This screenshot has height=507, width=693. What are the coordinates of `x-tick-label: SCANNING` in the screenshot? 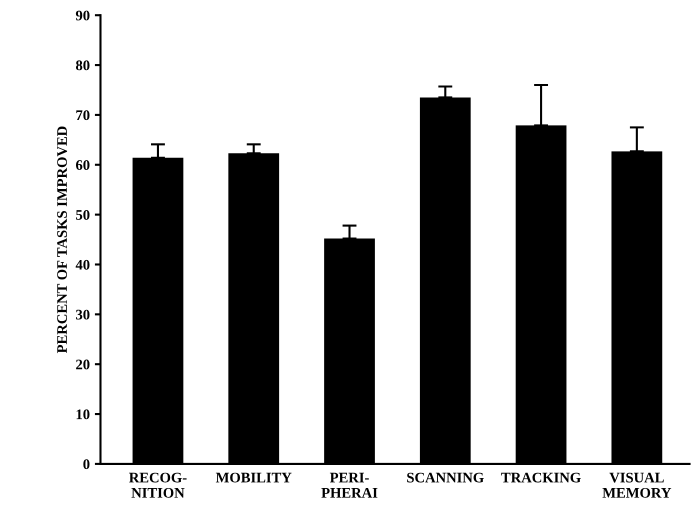 It's located at (445, 477).